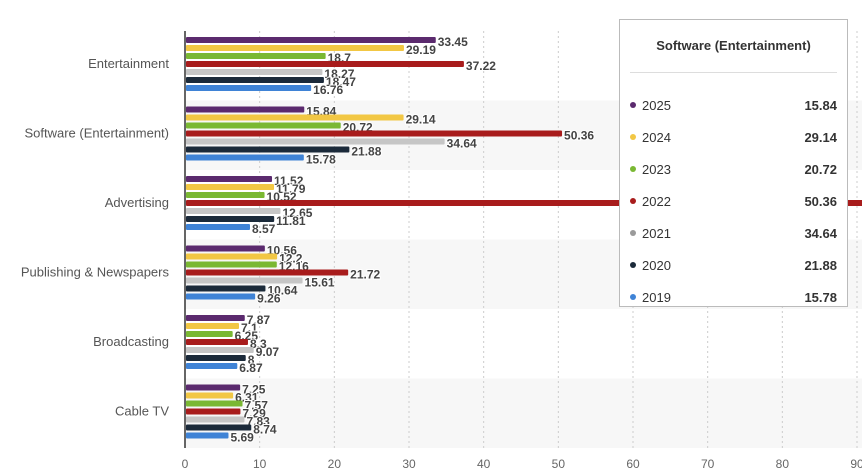 This screenshot has width=862, height=475. What do you see at coordinates (259, 320) in the screenshot?
I see `data-label: 7.87` at bounding box center [259, 320].